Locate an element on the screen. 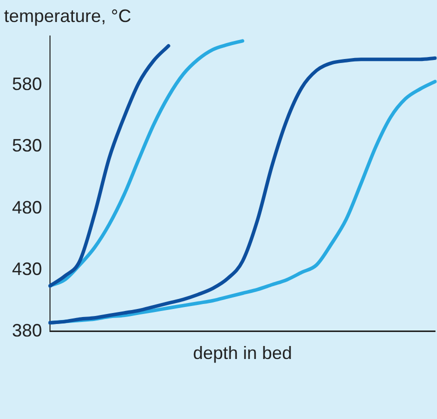  x-axis-title: depth in bed is located at coordinates (242, 353).